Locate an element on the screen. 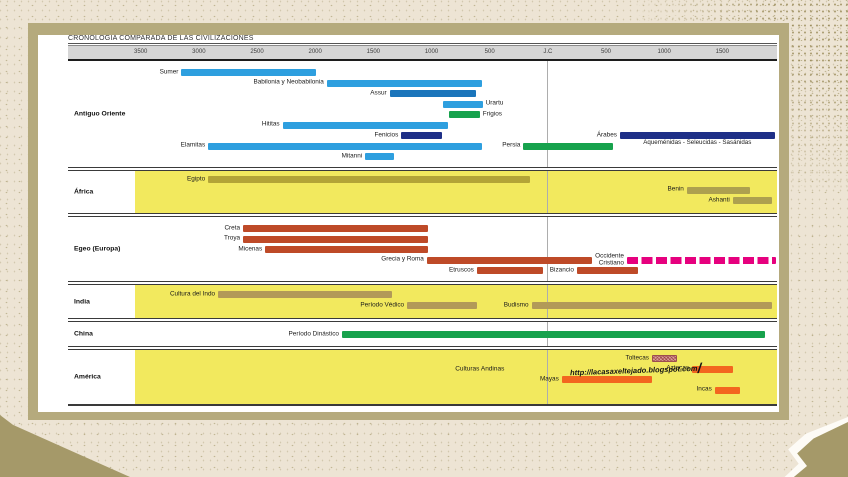 This screenshot has height=477, width=848. timeline-row: Mayas is located at coordinates (422, 379).